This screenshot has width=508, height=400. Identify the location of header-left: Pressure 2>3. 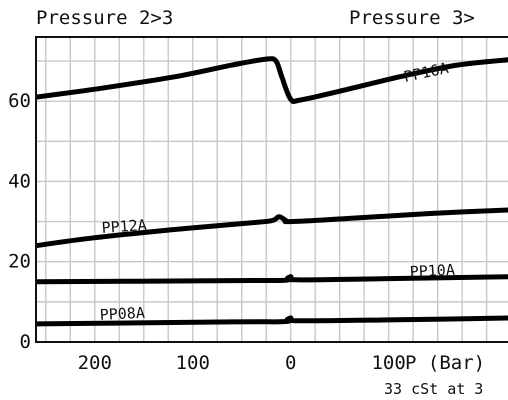
(104, 18).